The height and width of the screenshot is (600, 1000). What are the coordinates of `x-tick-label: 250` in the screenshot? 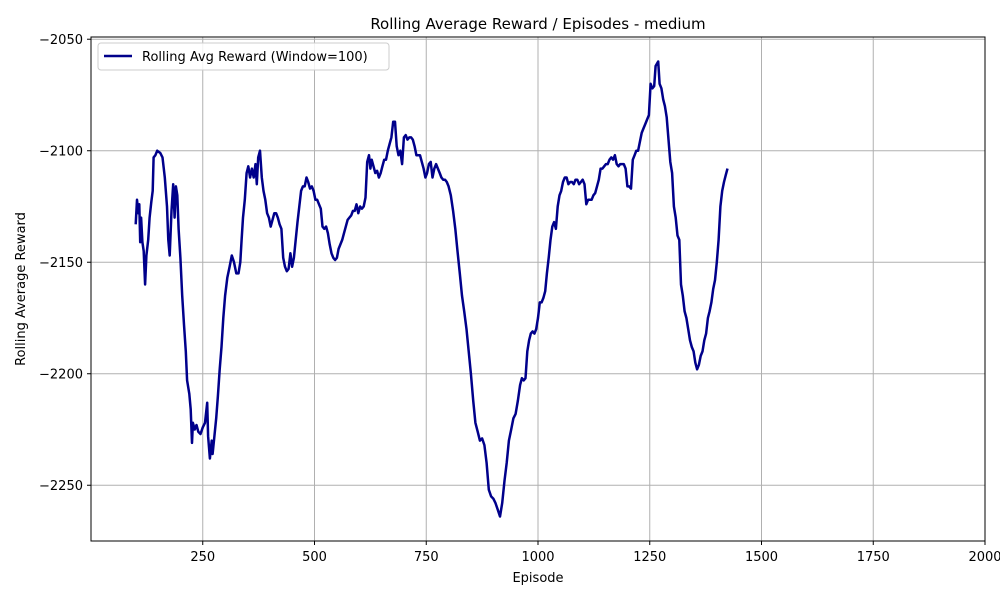 It's located at (202, 557).